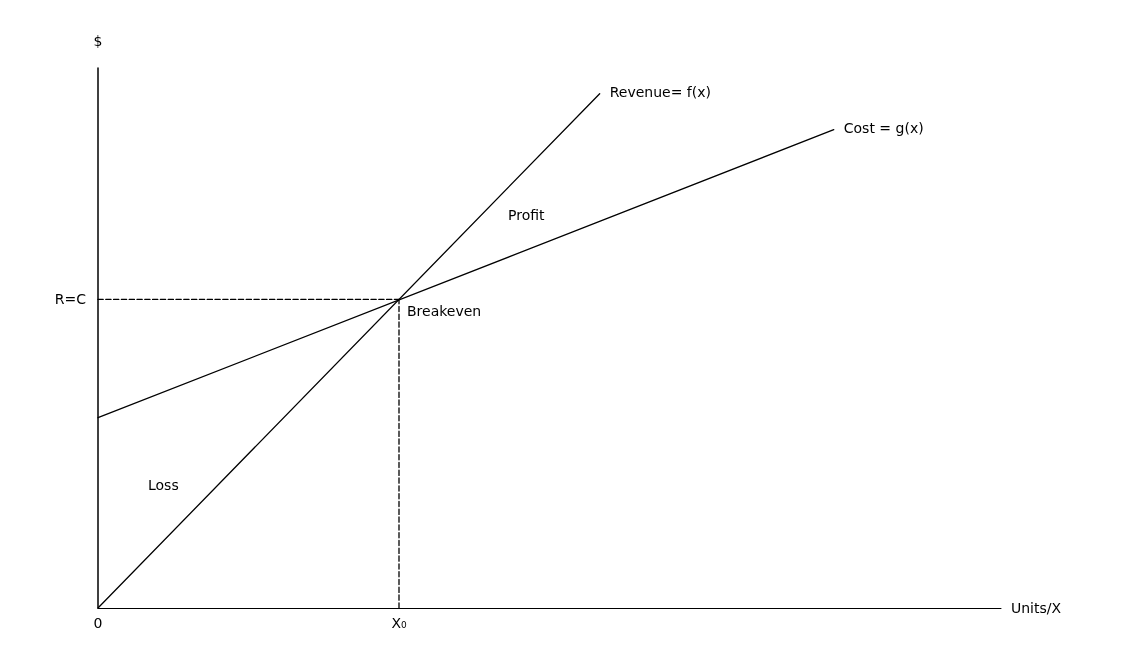 The width and height of the screenshot is (1134, 658). What do you see at coordinates (70, 299) in the screenshot?
I see `annotation: R=C` at bounding box center [70, 299].